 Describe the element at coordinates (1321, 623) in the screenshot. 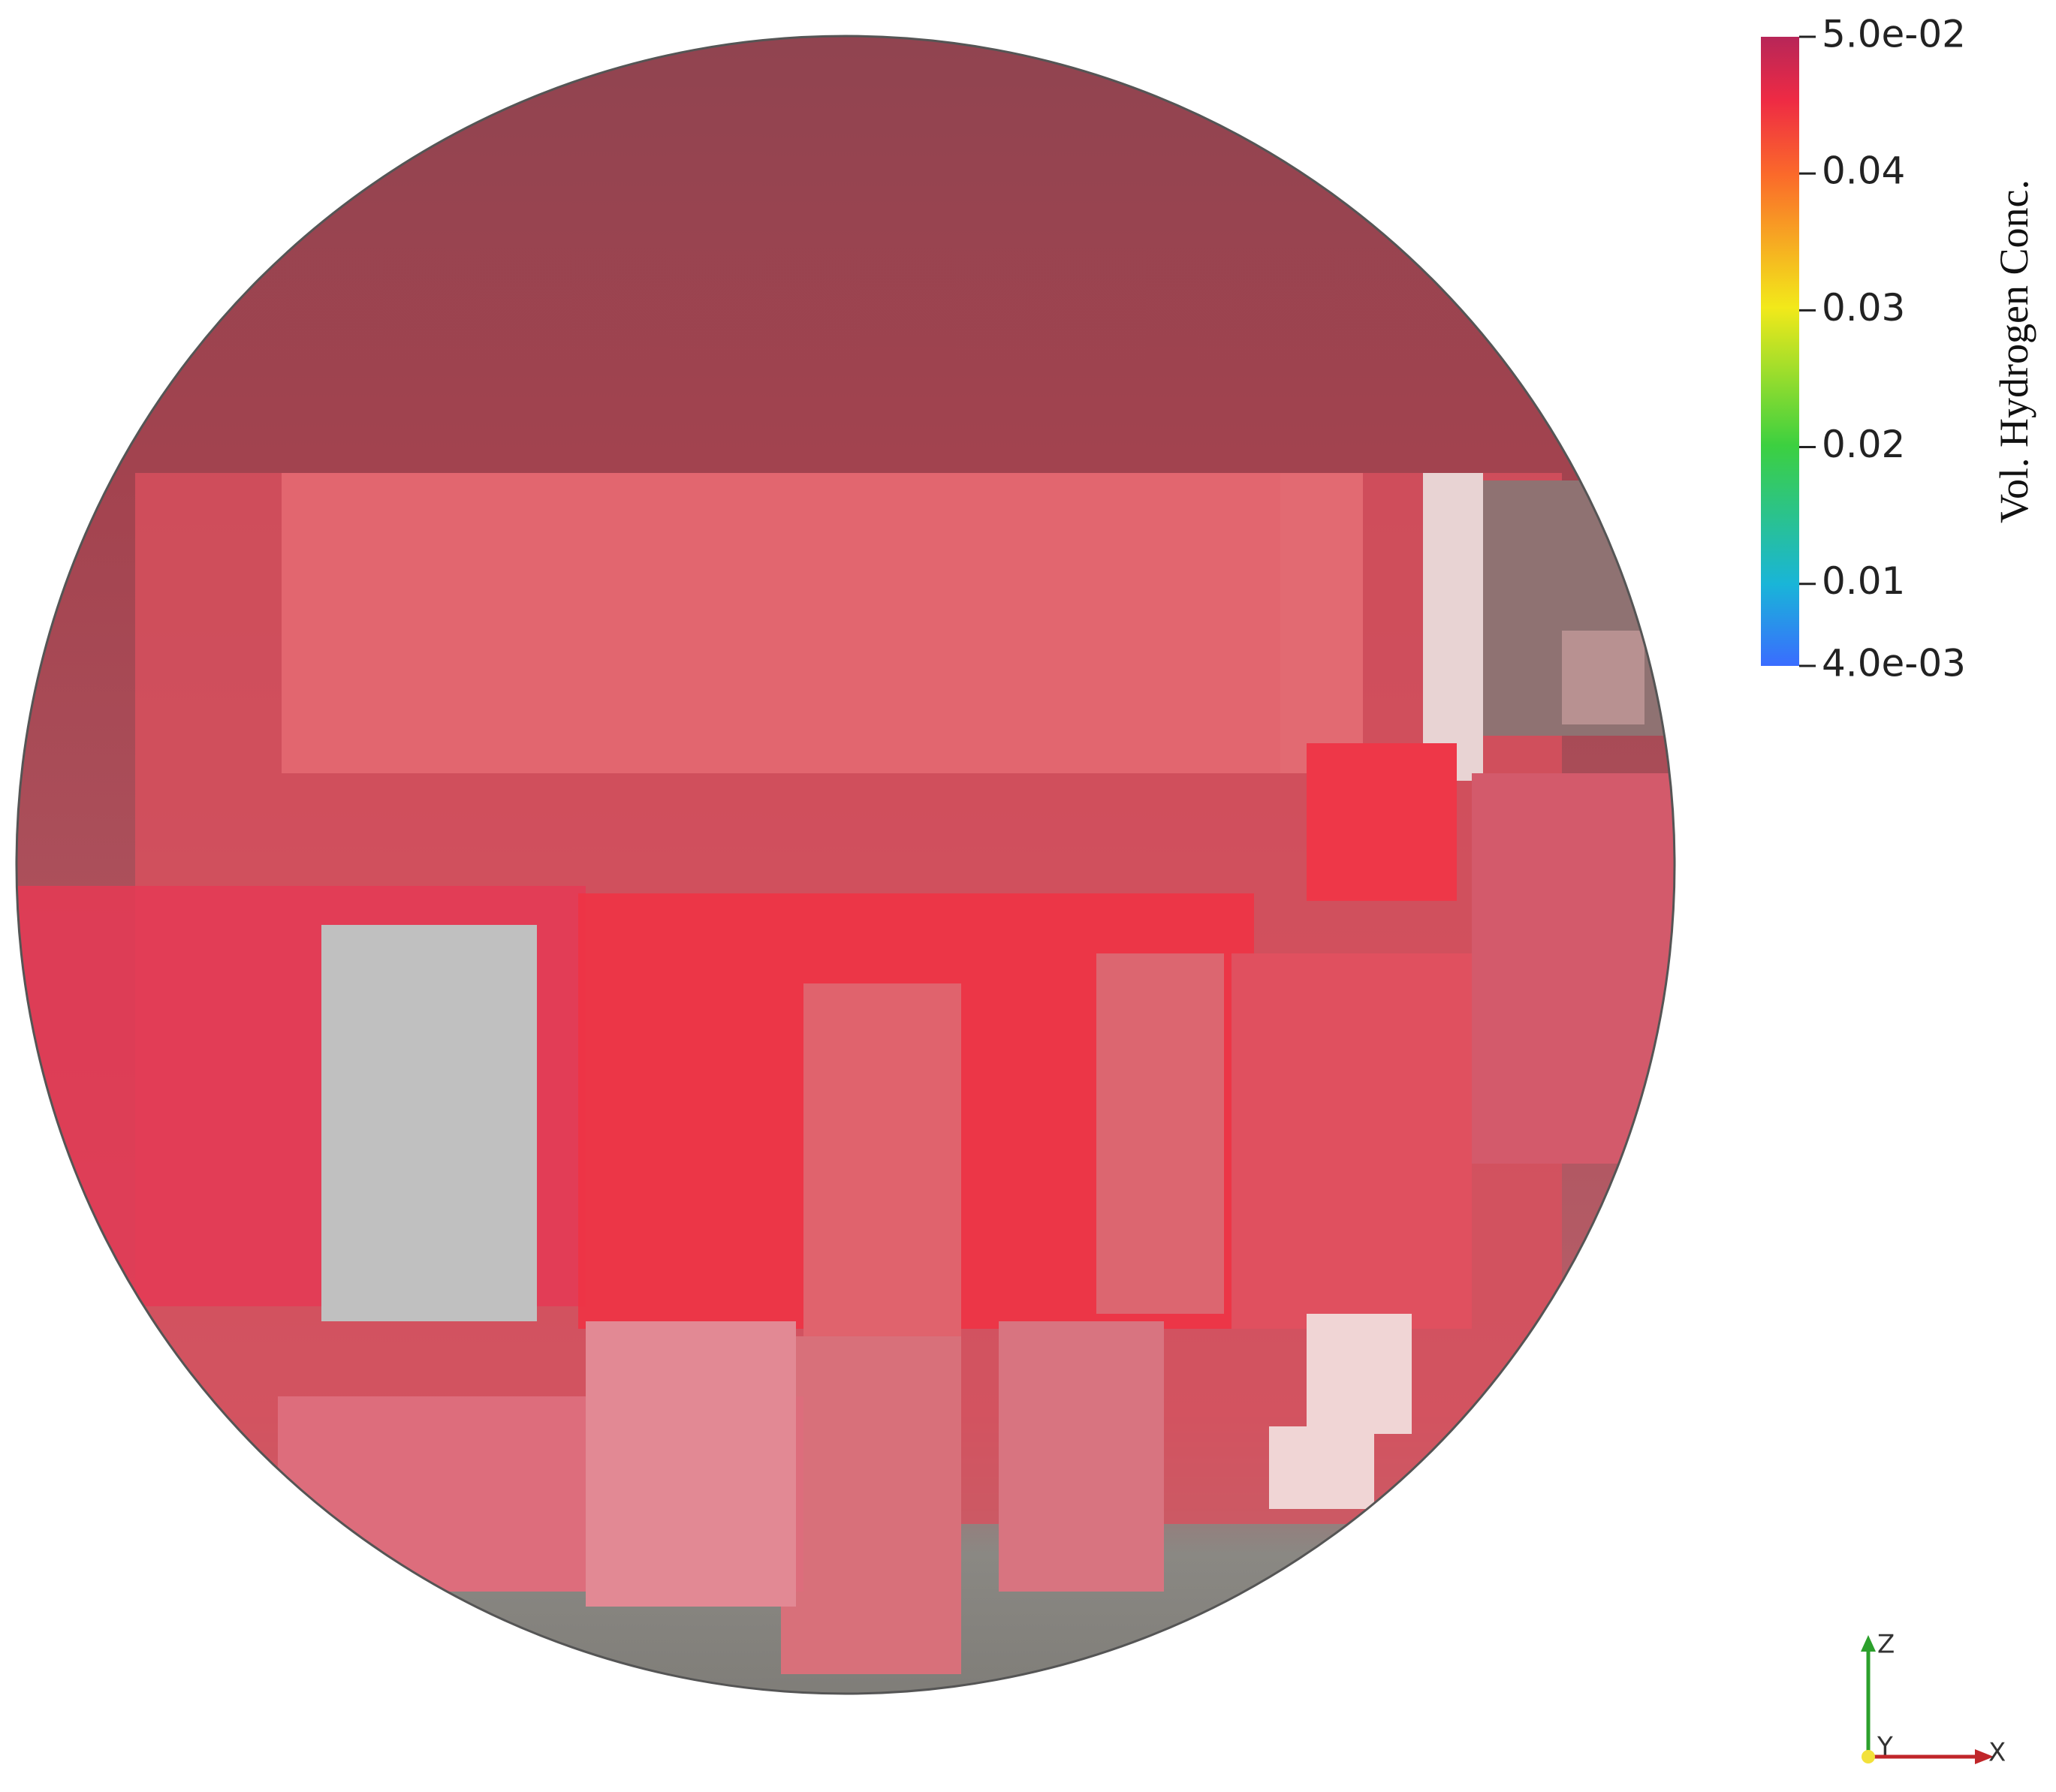

I see `column` at that location.